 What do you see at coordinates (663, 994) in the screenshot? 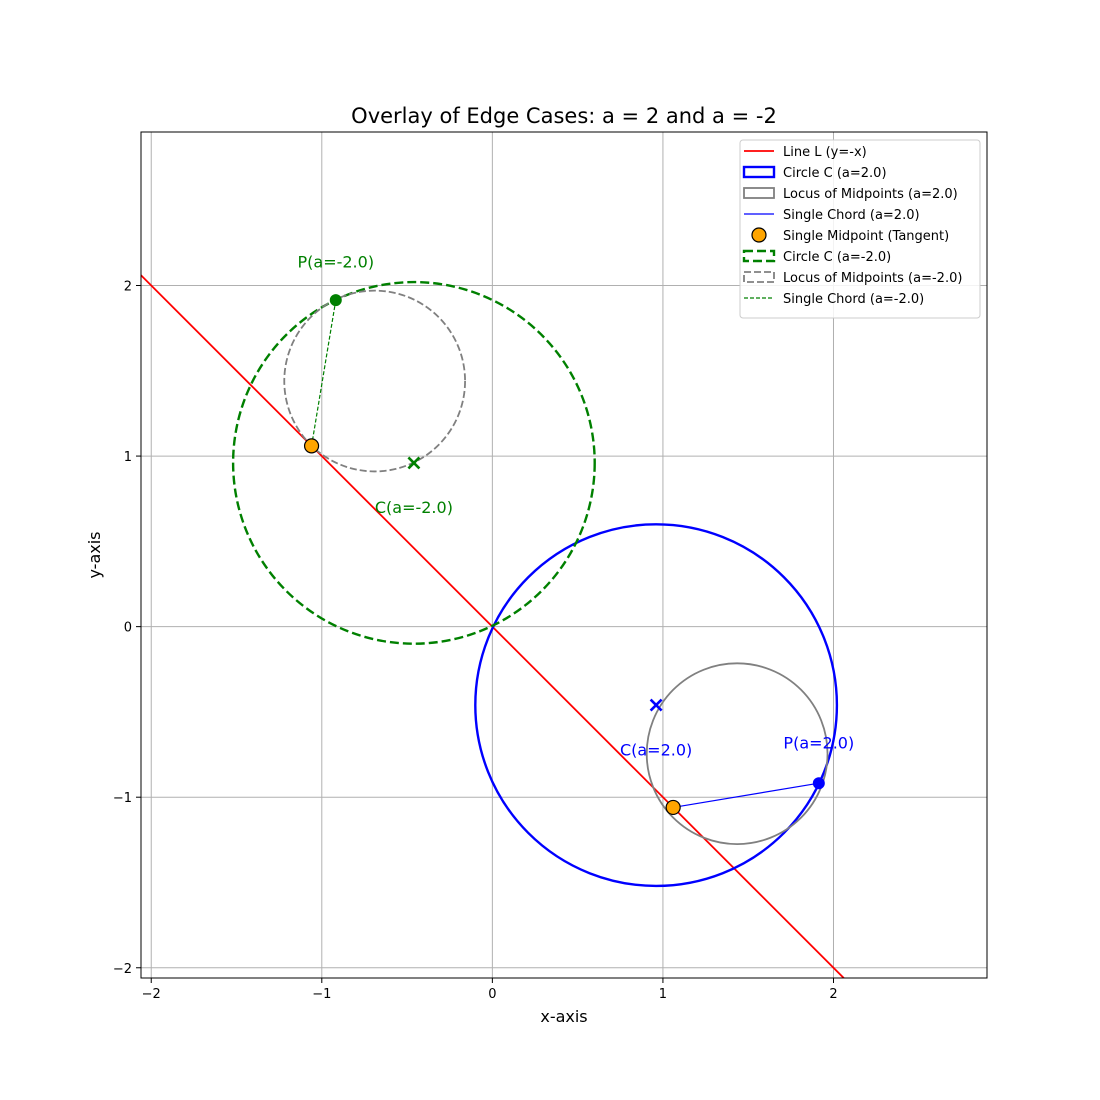
I see `x-tick-label: 1` at bounding box center [663, 994].